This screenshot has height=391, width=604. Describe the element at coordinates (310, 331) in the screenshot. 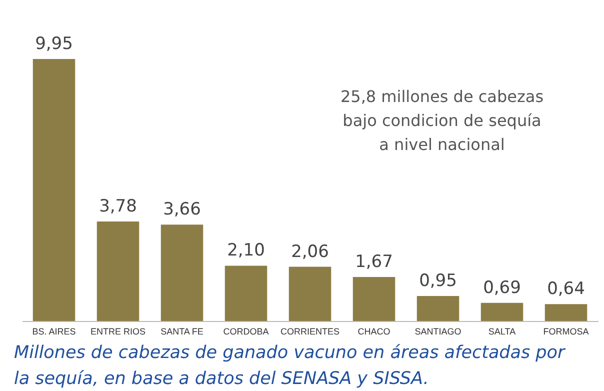

I see `x-tick-label: CORRIENTES` at that location.